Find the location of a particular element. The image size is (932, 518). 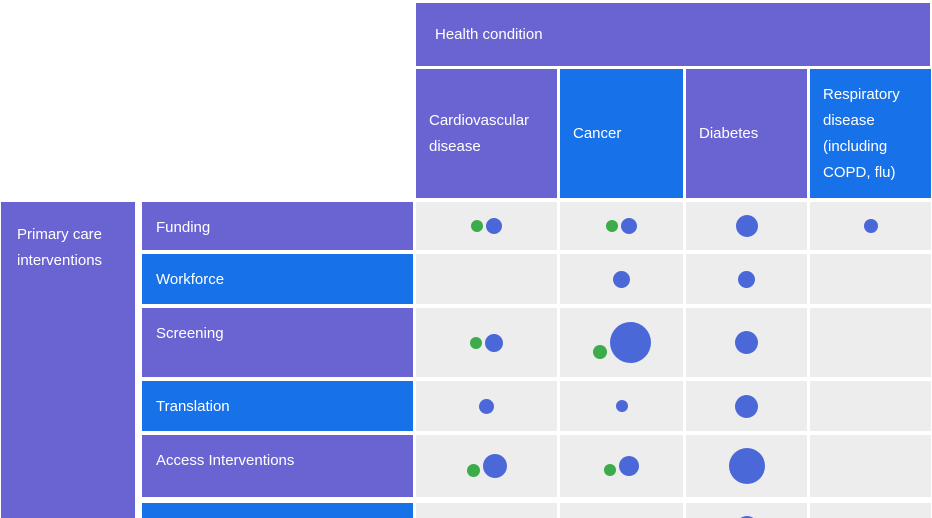

matrix-cell-translation-cardiovascular-disease is located at coordinates (486, 406).